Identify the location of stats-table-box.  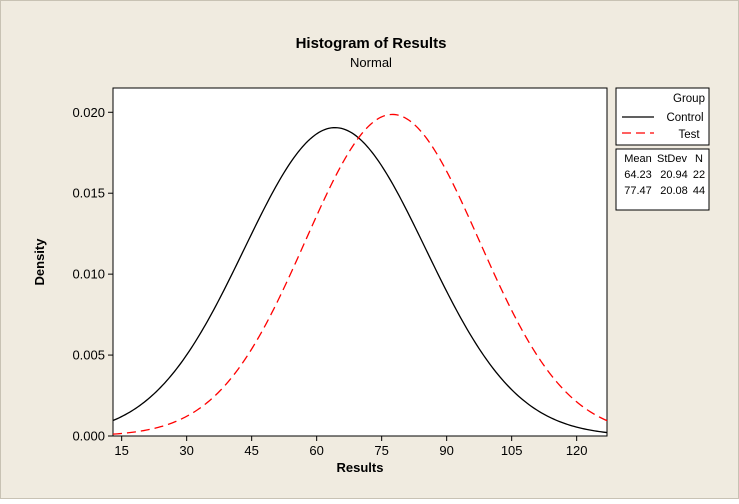
(662, 179).